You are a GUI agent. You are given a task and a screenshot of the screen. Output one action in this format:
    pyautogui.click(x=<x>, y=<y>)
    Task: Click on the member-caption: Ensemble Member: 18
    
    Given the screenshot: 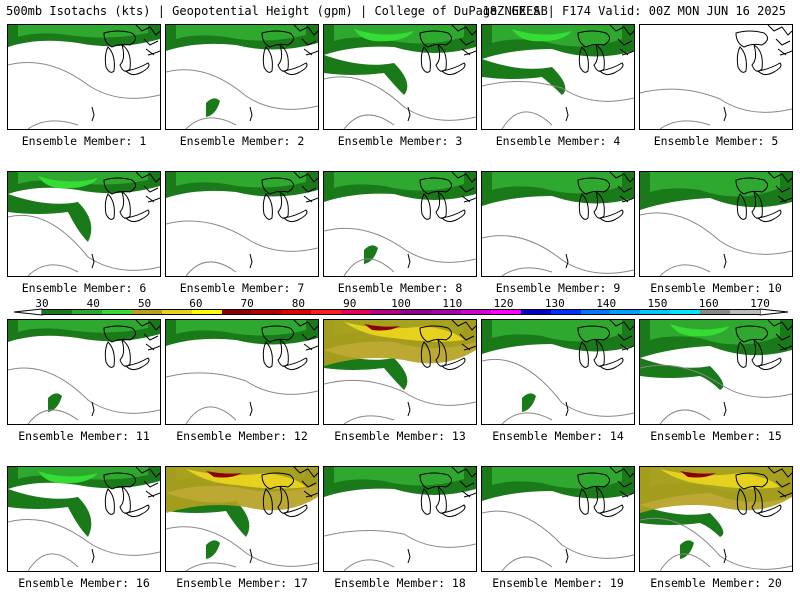 What is the action you would take?
    pyautogui.click(x=400, y=583)
    